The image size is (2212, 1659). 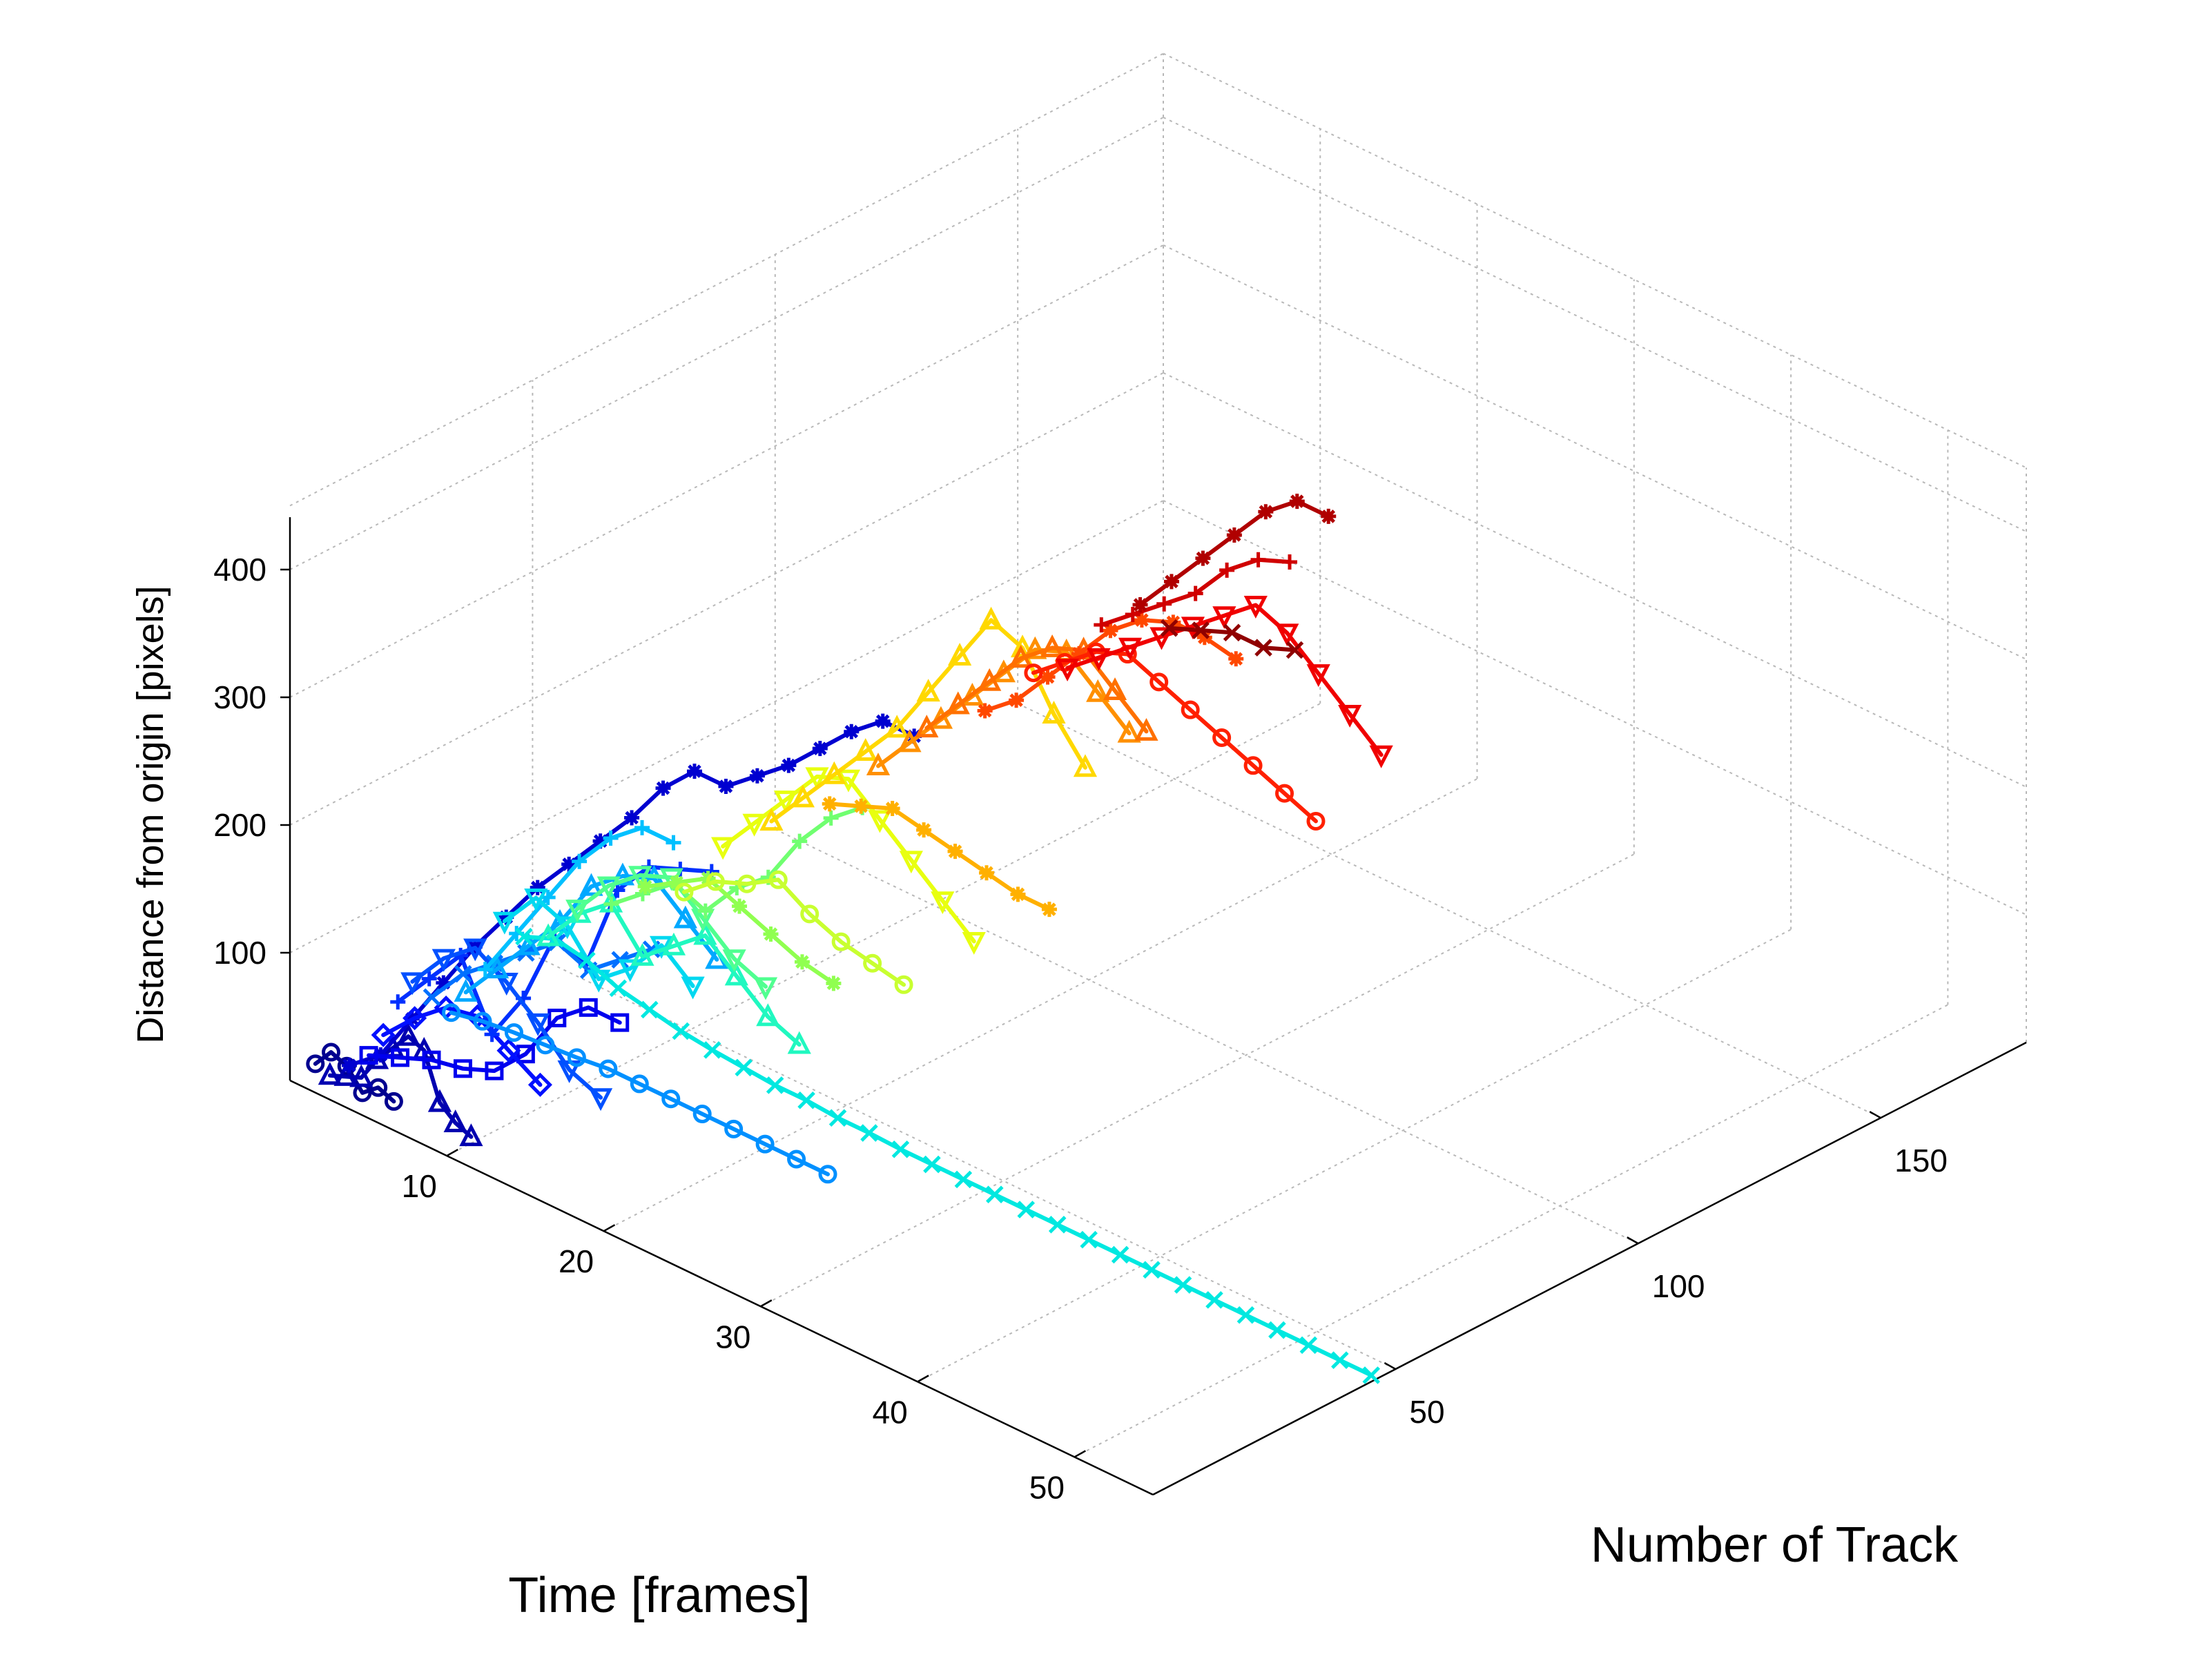 I want to click on x-tick-label: 40, so click(x=890, y=1412).